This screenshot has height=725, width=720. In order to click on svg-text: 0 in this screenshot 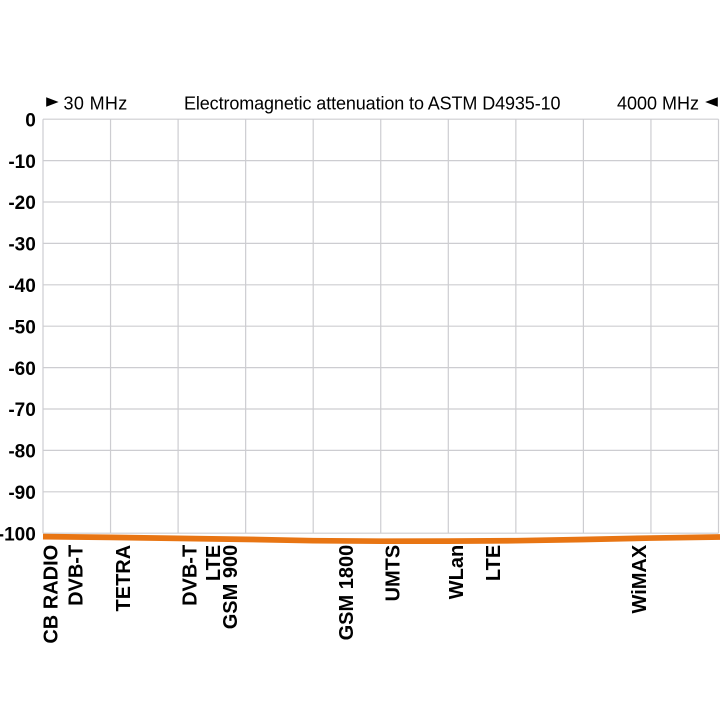, I will do `click(30, 120)`.